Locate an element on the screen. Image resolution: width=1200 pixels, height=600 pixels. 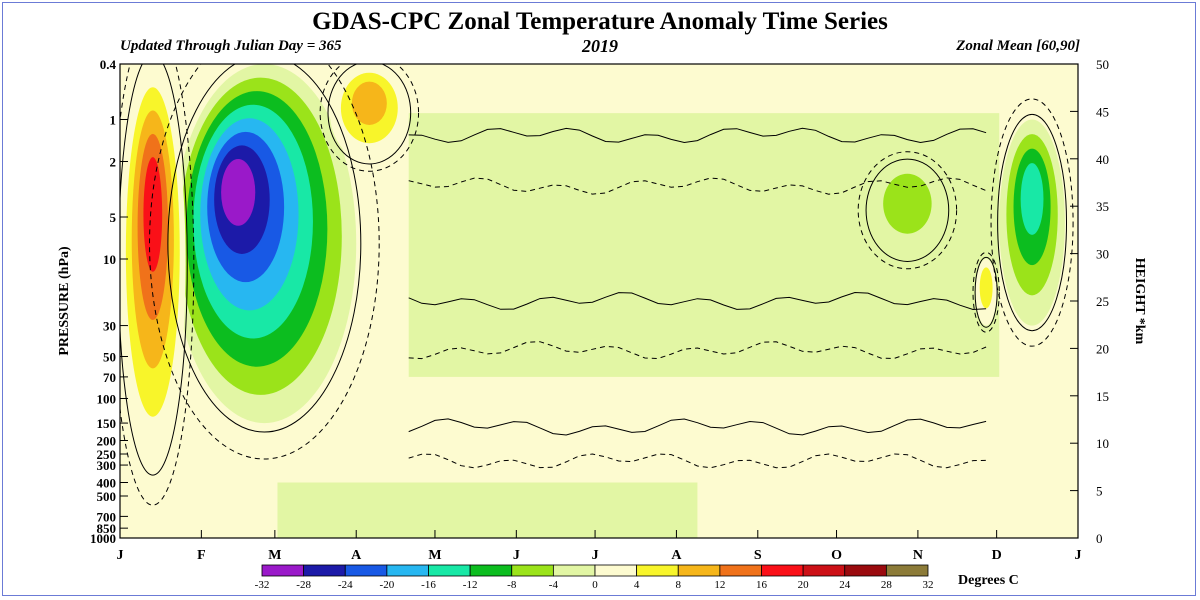
colorbar-tick-label: 12 is located at coordinates (719, 585).